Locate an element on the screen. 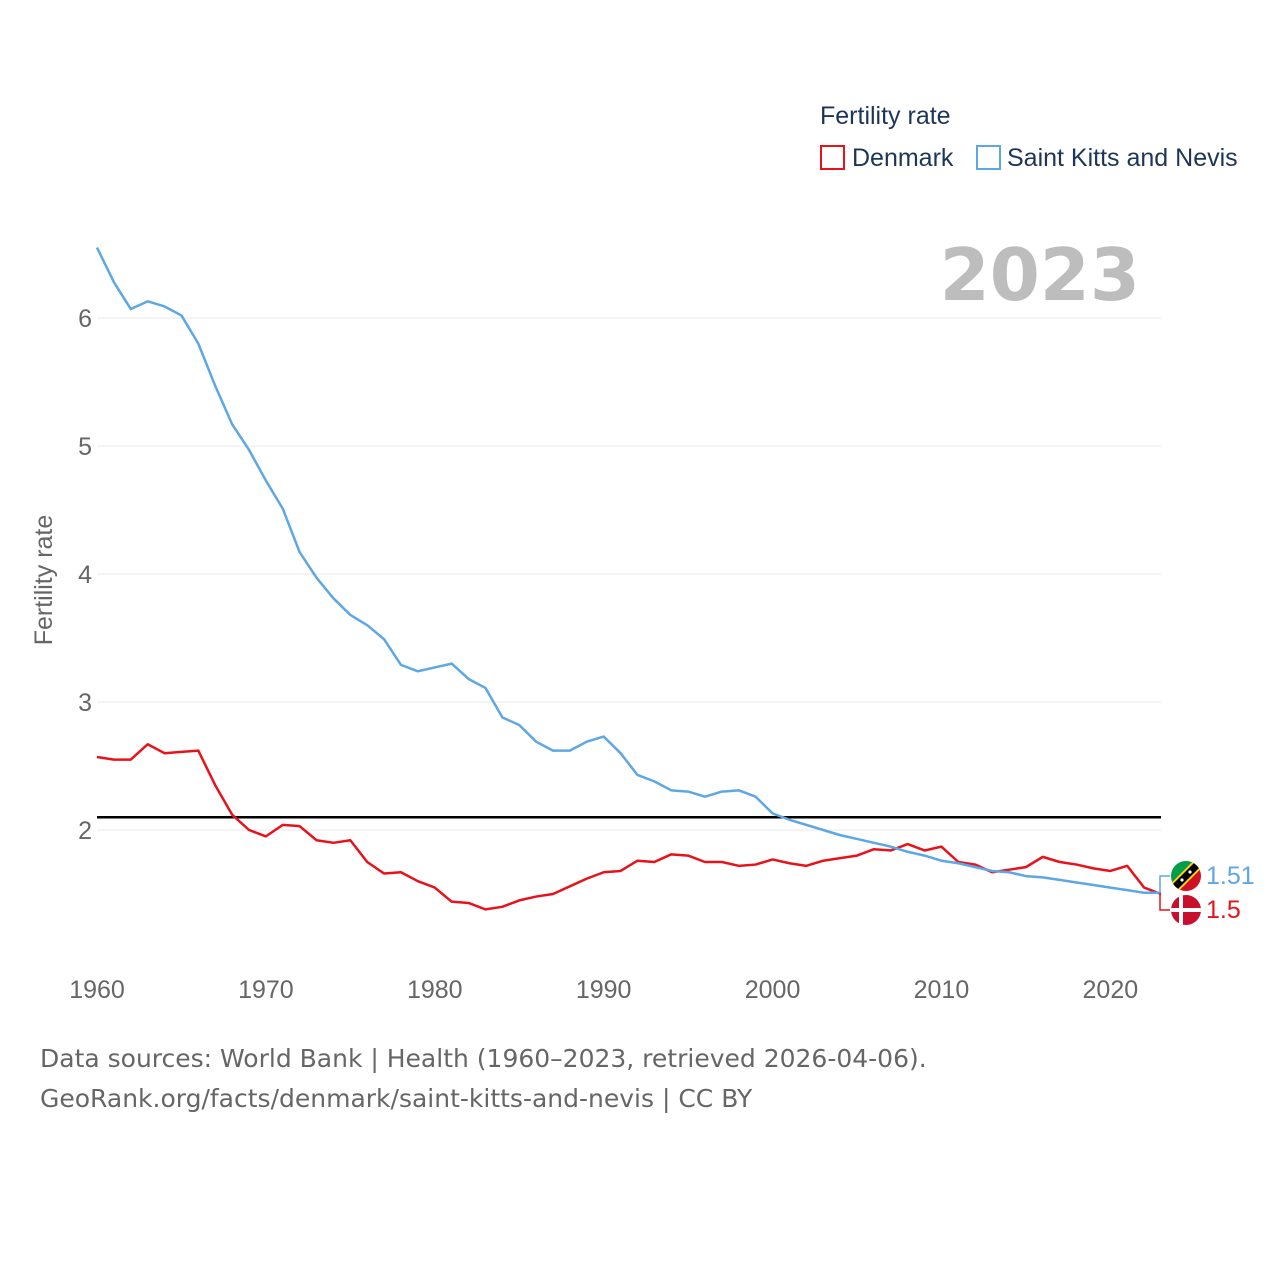 The width and height of the screenshot is (1280, 1280). legend-title: Fertility rate is located at coordinates (885, 116).